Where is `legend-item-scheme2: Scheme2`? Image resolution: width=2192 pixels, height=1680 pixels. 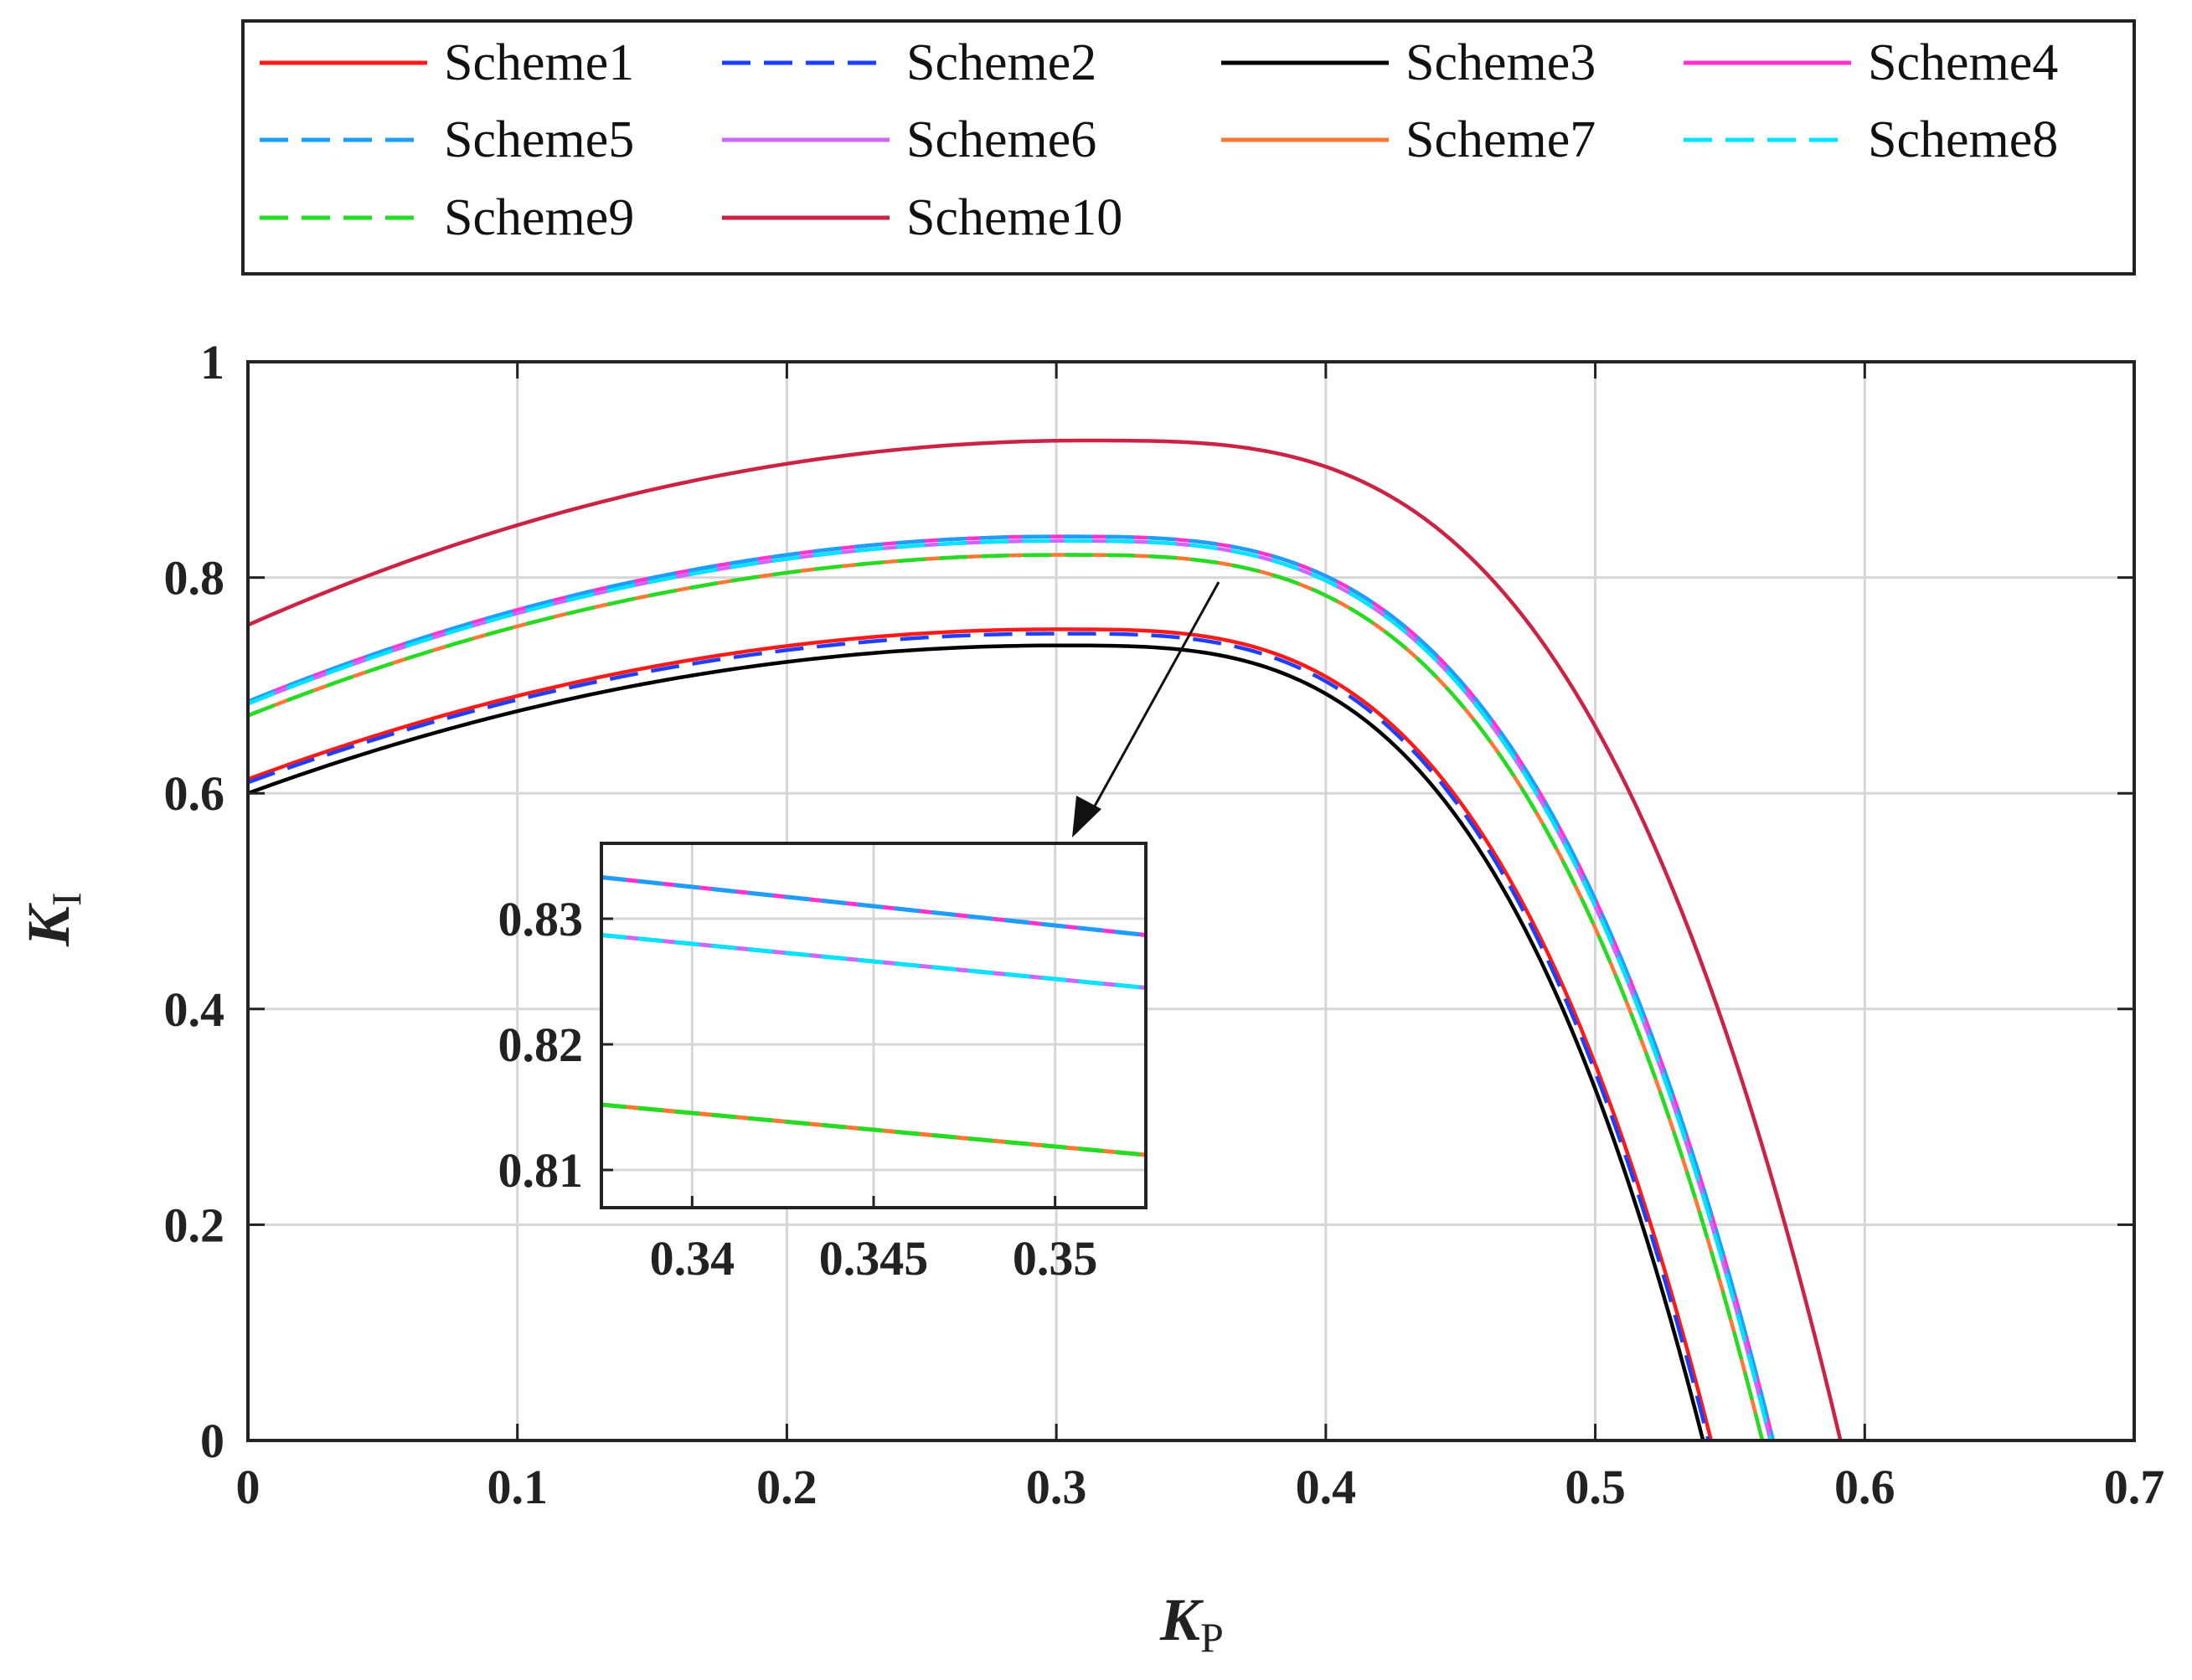
legend-item-scheme2: Scheme2 is located at coordinates (909, 62).